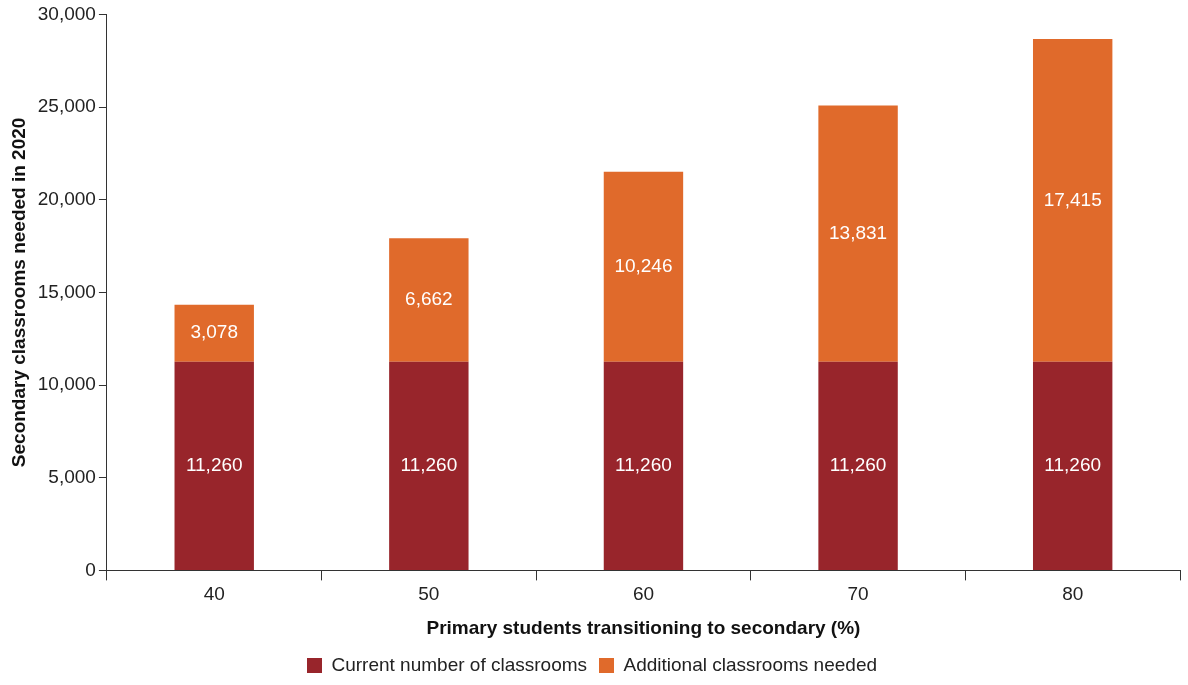  Describe the element at coordinates (643, 594) in the screenshot. I see `x-tick-label: 60` at that location.